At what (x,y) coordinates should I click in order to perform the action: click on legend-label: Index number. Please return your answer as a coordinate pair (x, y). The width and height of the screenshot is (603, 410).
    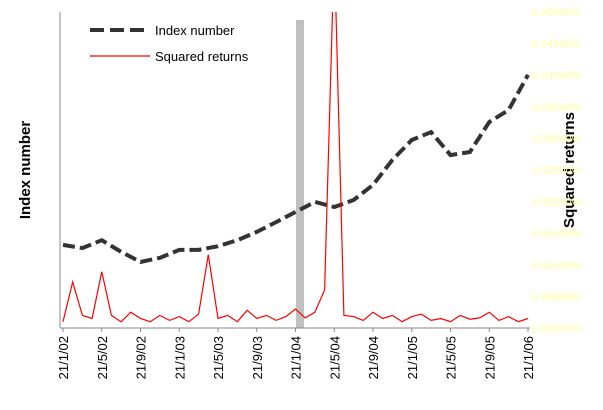
    Looking at the image, I should click on (195, 30).